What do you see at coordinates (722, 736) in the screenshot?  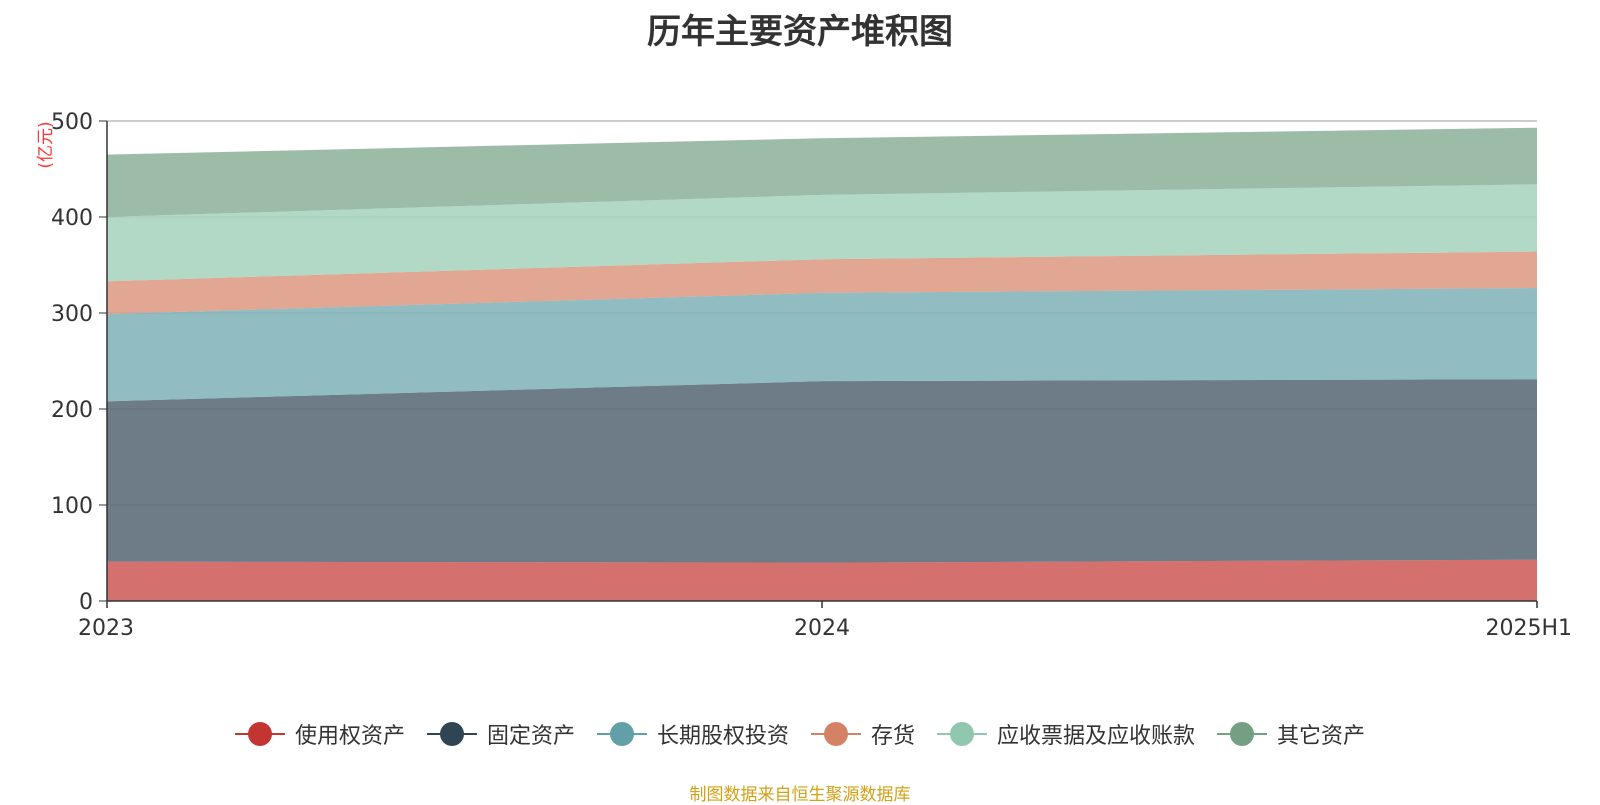 I see `legend-label: 长期股权投资` at bounding box center [722, 736].